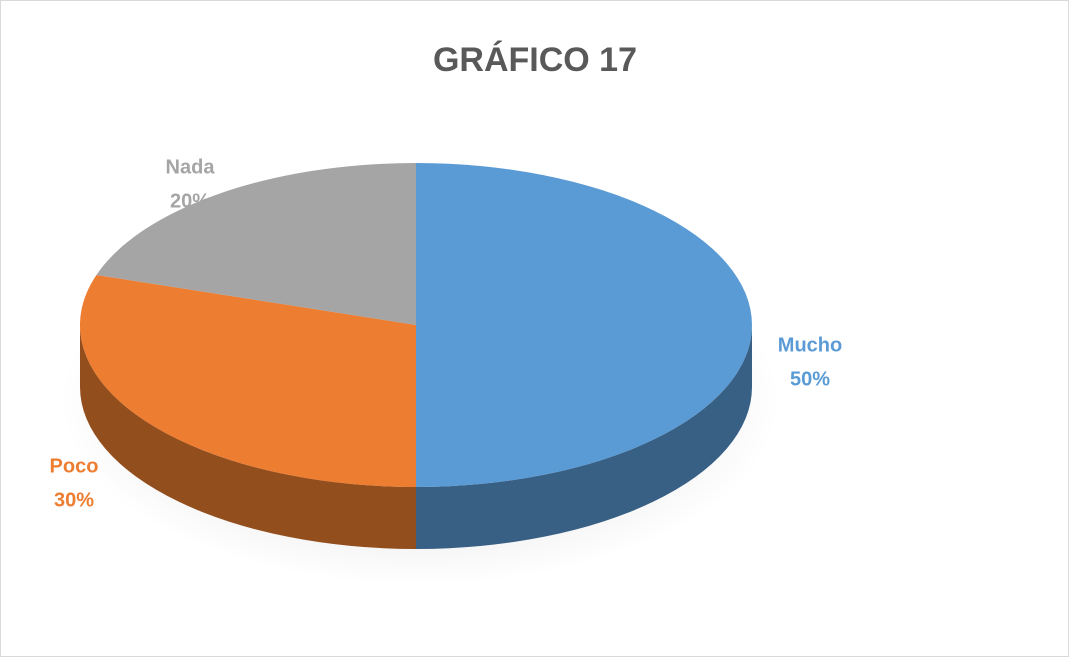 Image resolution: width=1070 pixels, height=657 pixels. What do you see at coordinates (74, 466) in the screenshot?
I see `slice-label: Poco` at bounding box center [74, 466].